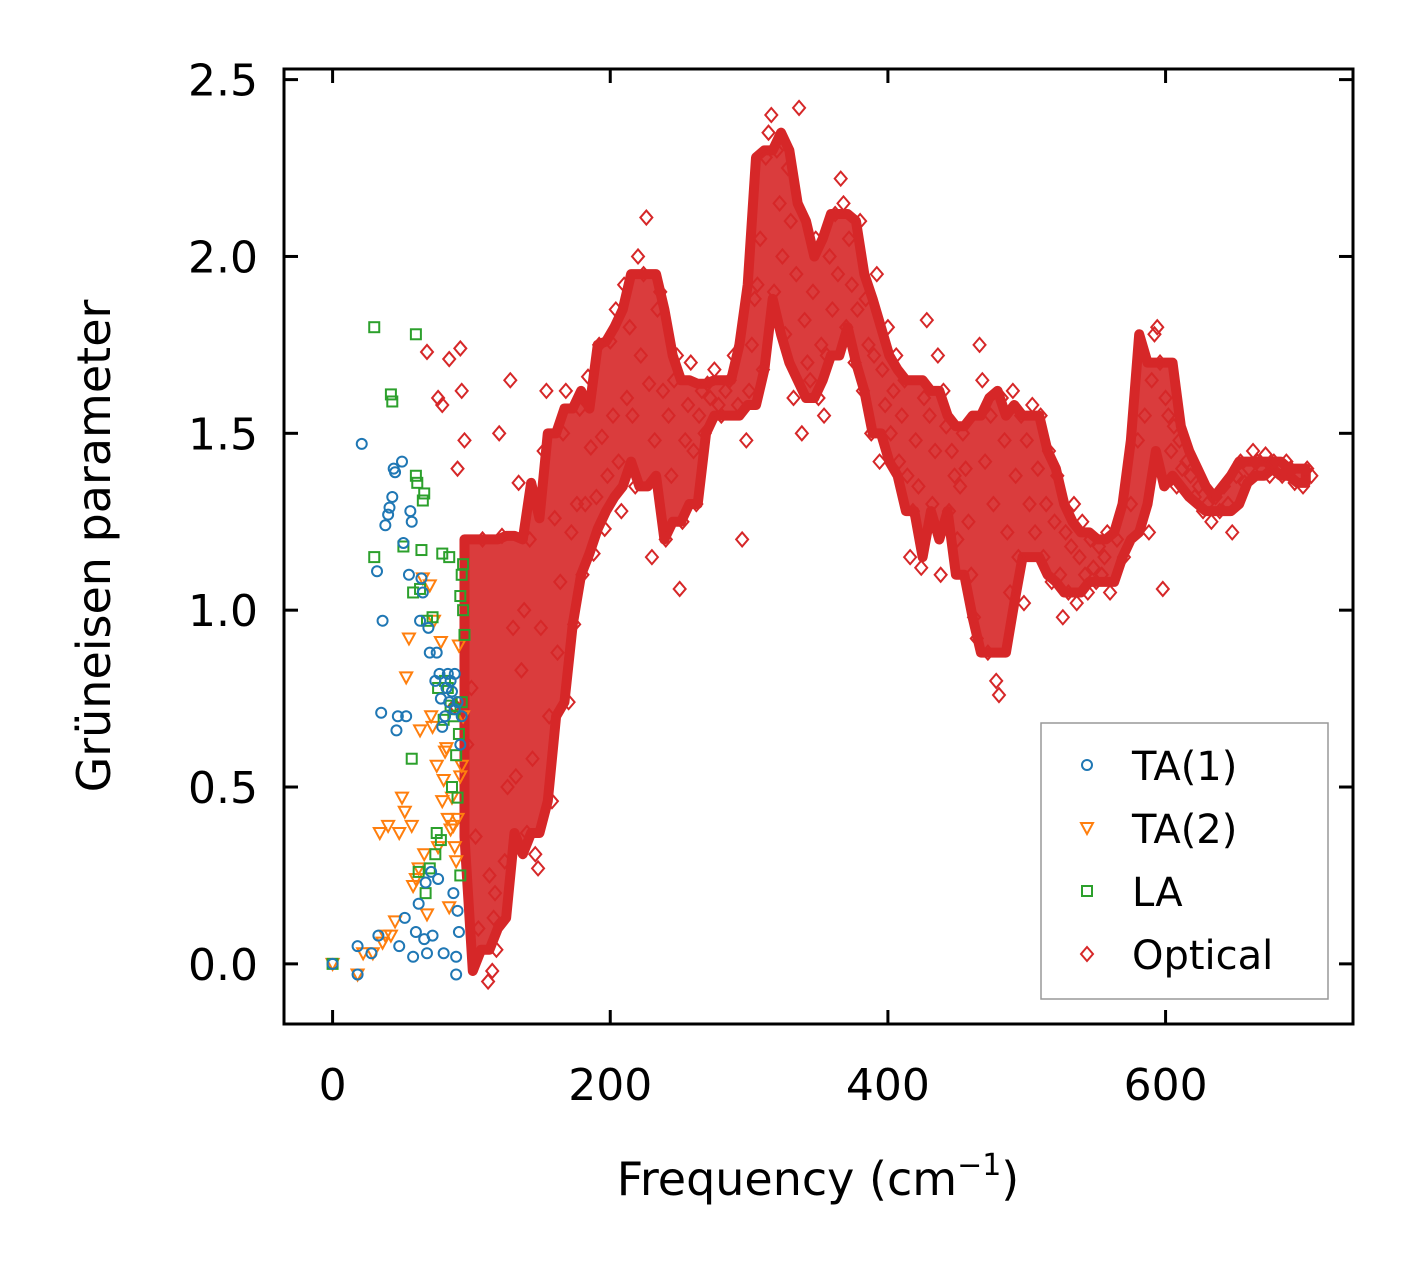 This screenshot has height=1273, width=1413. What do you see at coordinates (818, 1177) in the screenshot?
I see `x-axis-label: Frequency (cm−1)` at bounding box center [818, 1177].